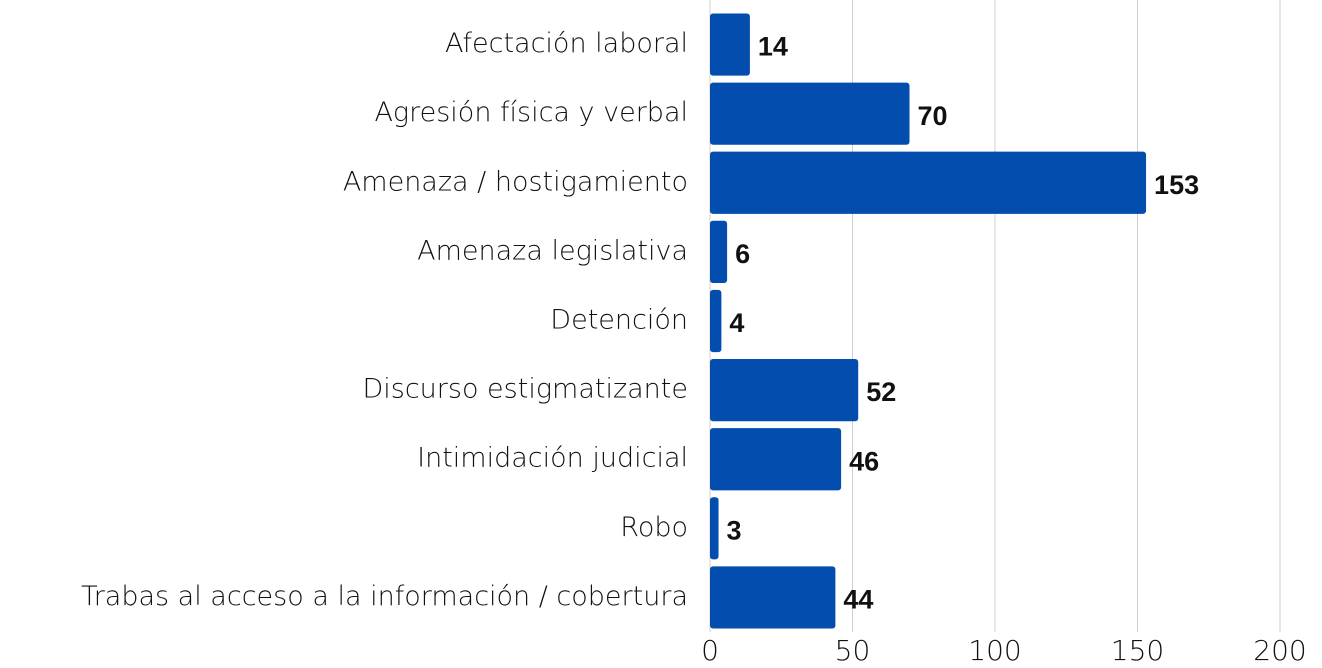 The height and width of the screenshot is (668, 1322). I want to click on x-tick-label: 150, so click(1137, 650).